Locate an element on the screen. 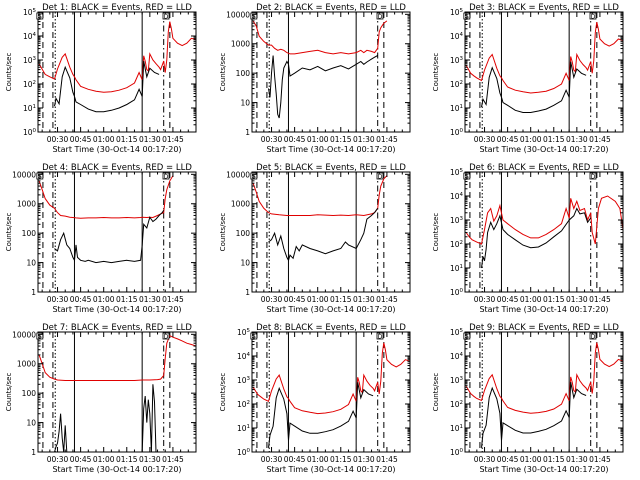 This screenshot has width=640, height=480. panel-title: Det 6: BLACK = Events, RED = LLD is located at coordinates (544, 168).